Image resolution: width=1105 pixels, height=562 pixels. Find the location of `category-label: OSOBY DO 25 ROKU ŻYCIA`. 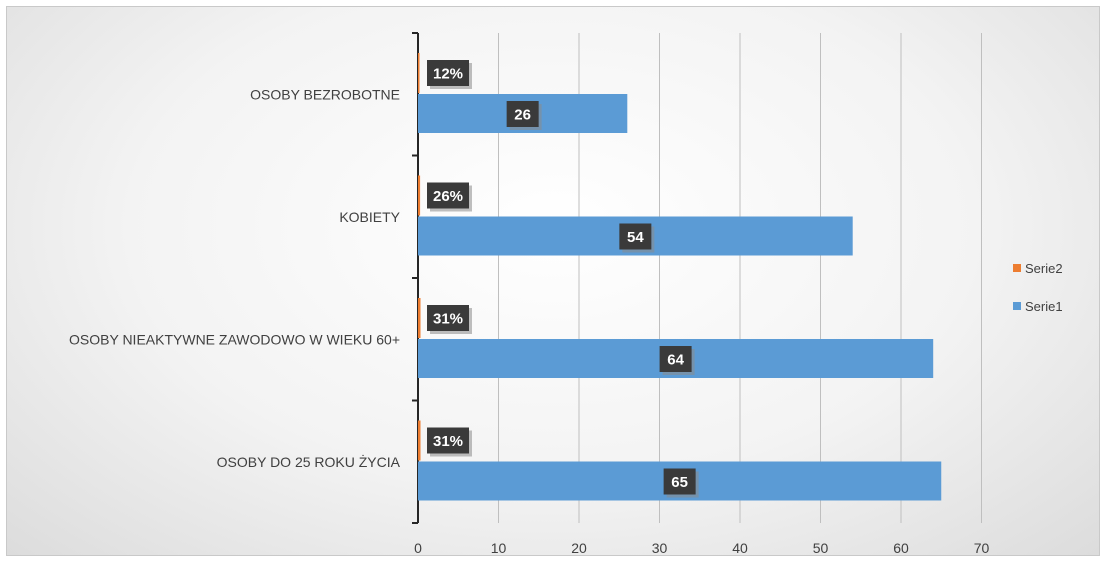

category-label: OSOBY DO 25 ROKU ŻYCIA is located at coordinates (309, 461).